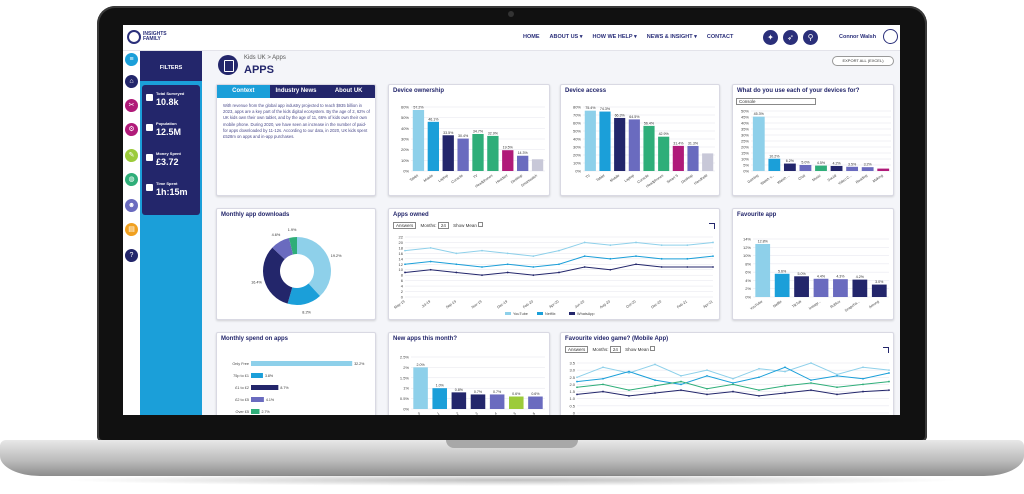  I want to click on export-button: EXPORT ALL (EXCEL), so click(863, 61).